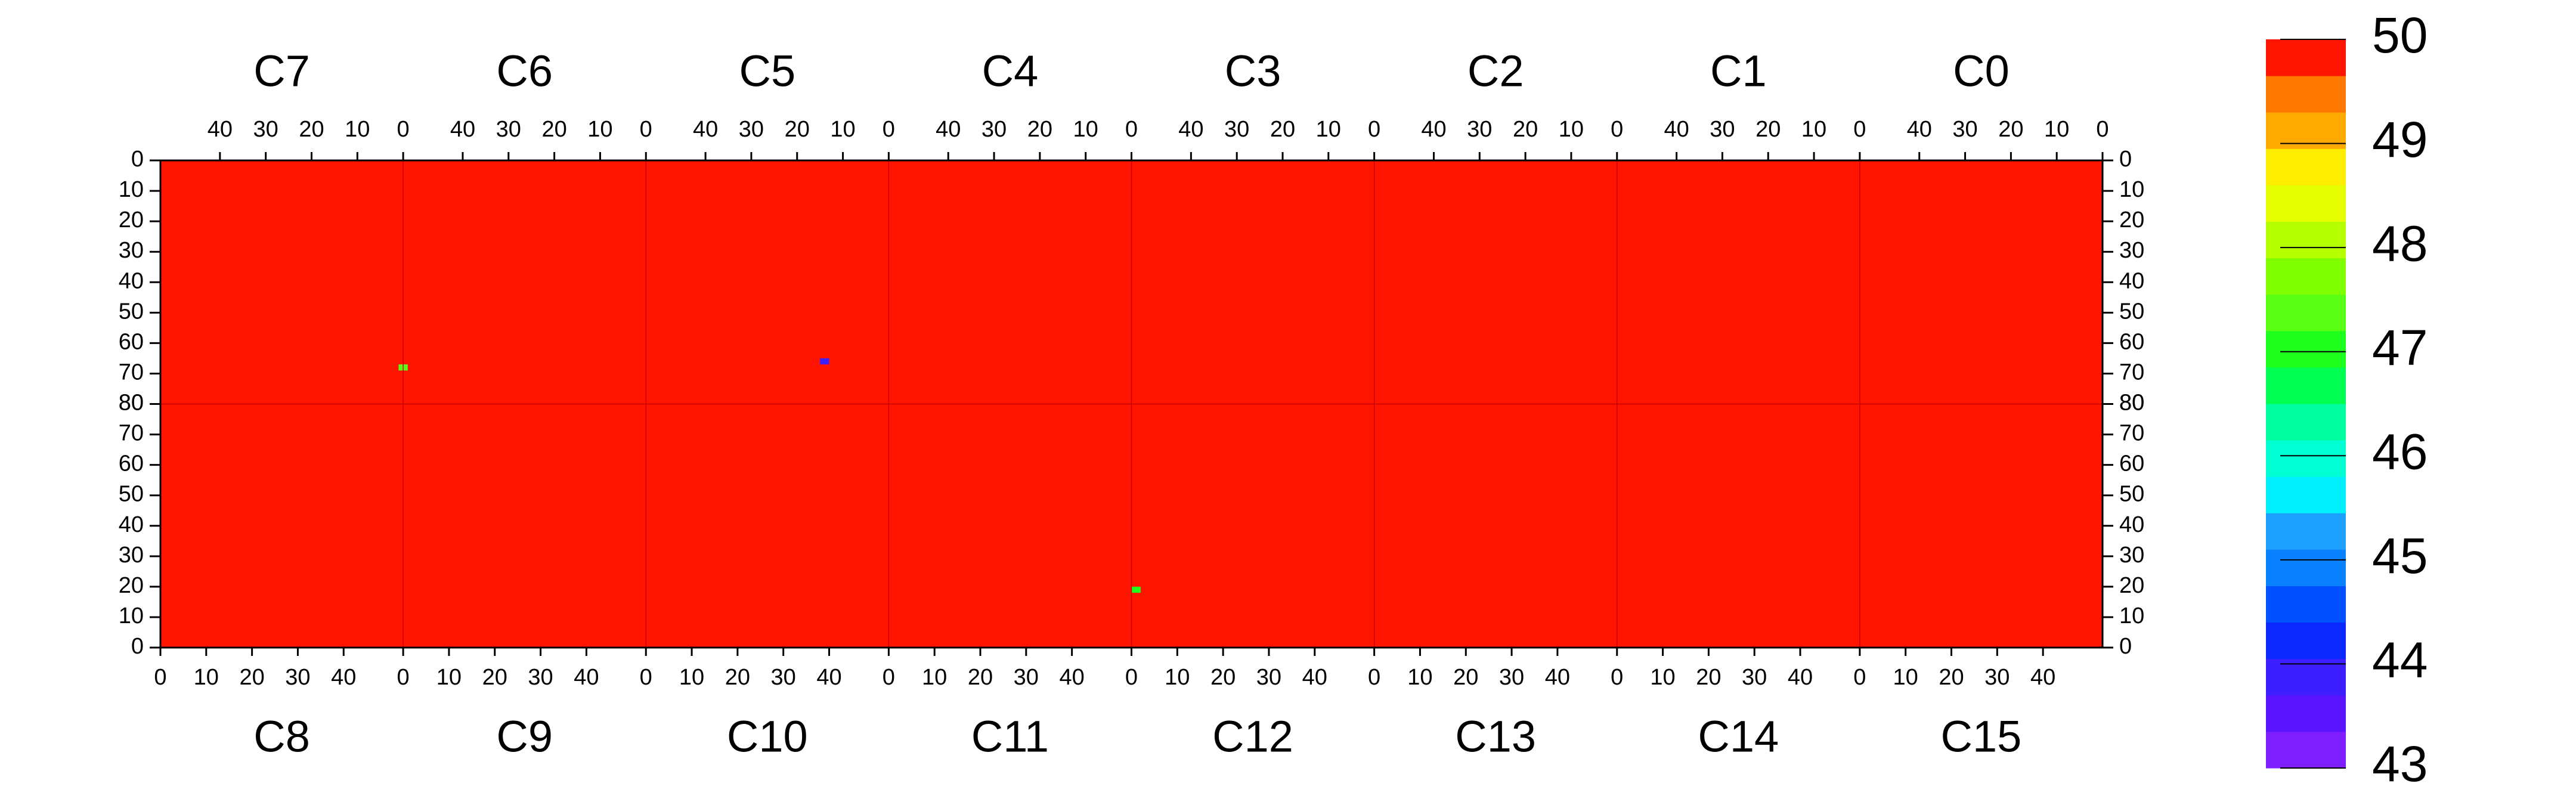  I want to click on chip-label: C14, so click(1738, 737).